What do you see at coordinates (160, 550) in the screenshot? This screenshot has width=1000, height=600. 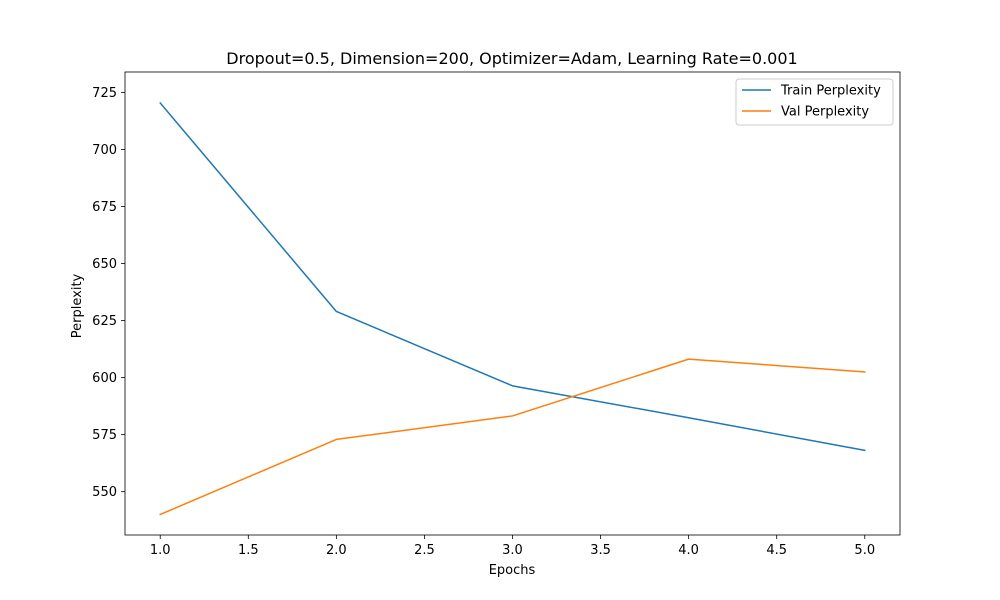 I see `x-tick-label: 1.0` at bounding box center [160, 550].